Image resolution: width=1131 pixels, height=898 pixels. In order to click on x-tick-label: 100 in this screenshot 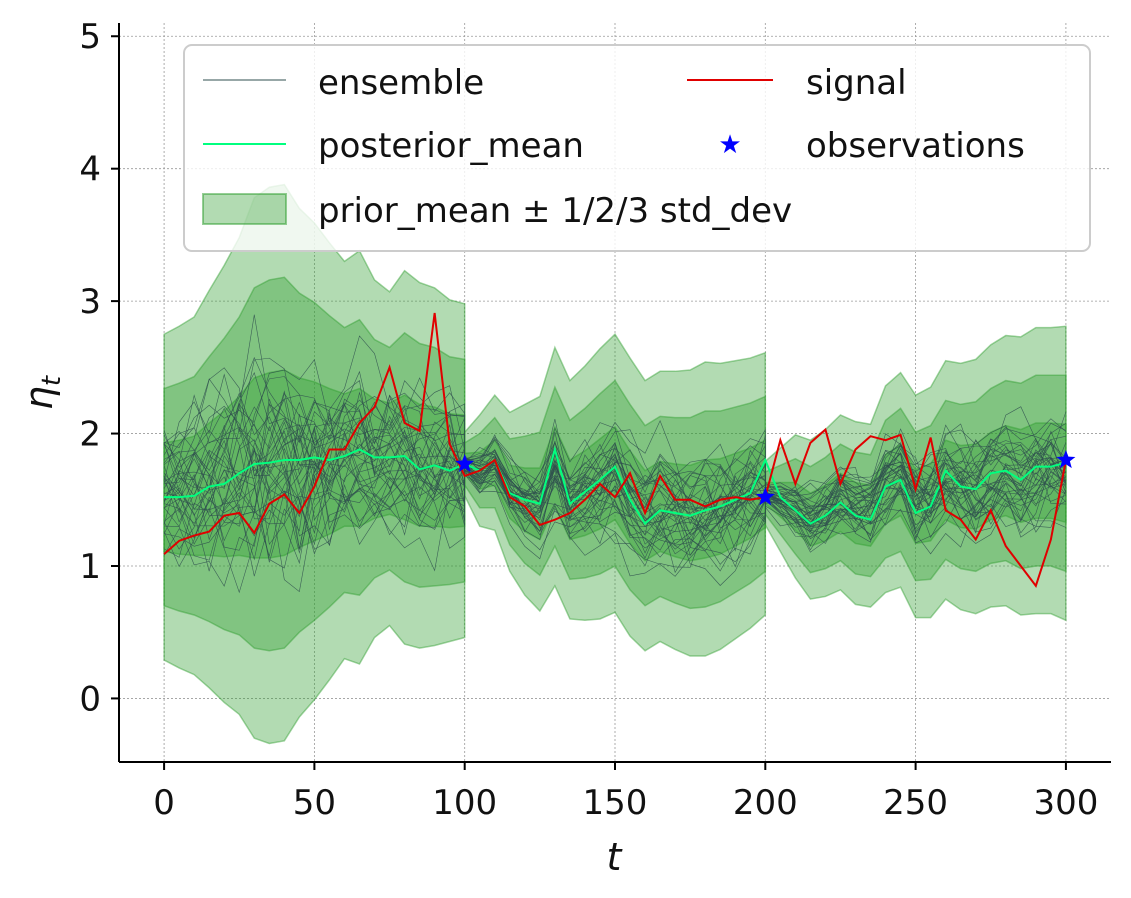, I will do `click(464, 803)`.